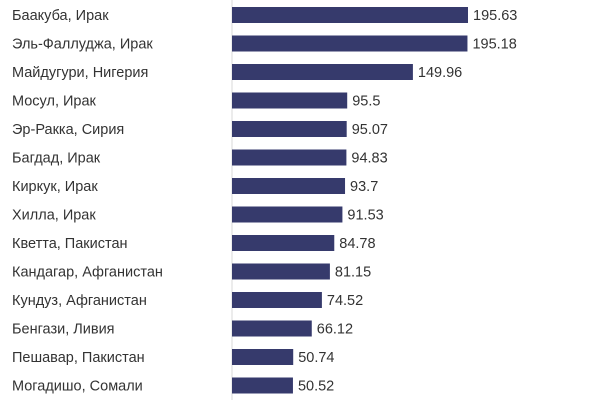 This screenshot has width=600, height=400. Describe the element at coordinates (365, 215) in the screenshot. I see `value-label: 91.53` at that location.